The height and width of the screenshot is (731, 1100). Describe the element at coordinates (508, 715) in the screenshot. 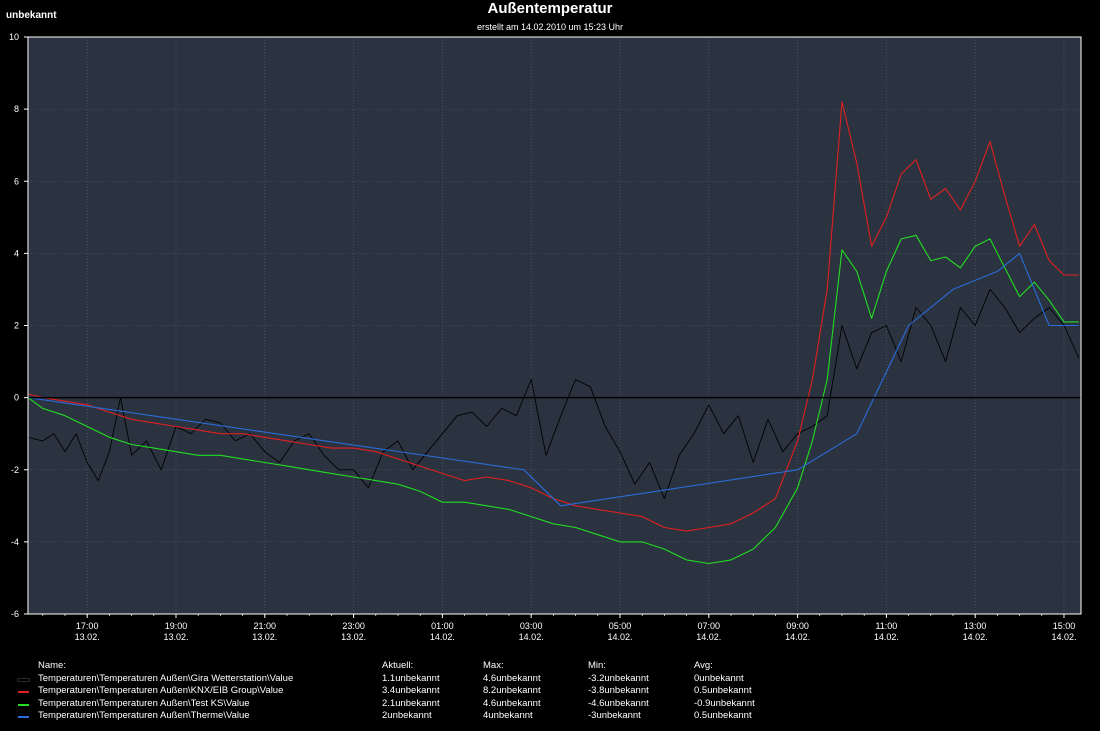

I see `legend-max-value: 4unbekannt` at that location.